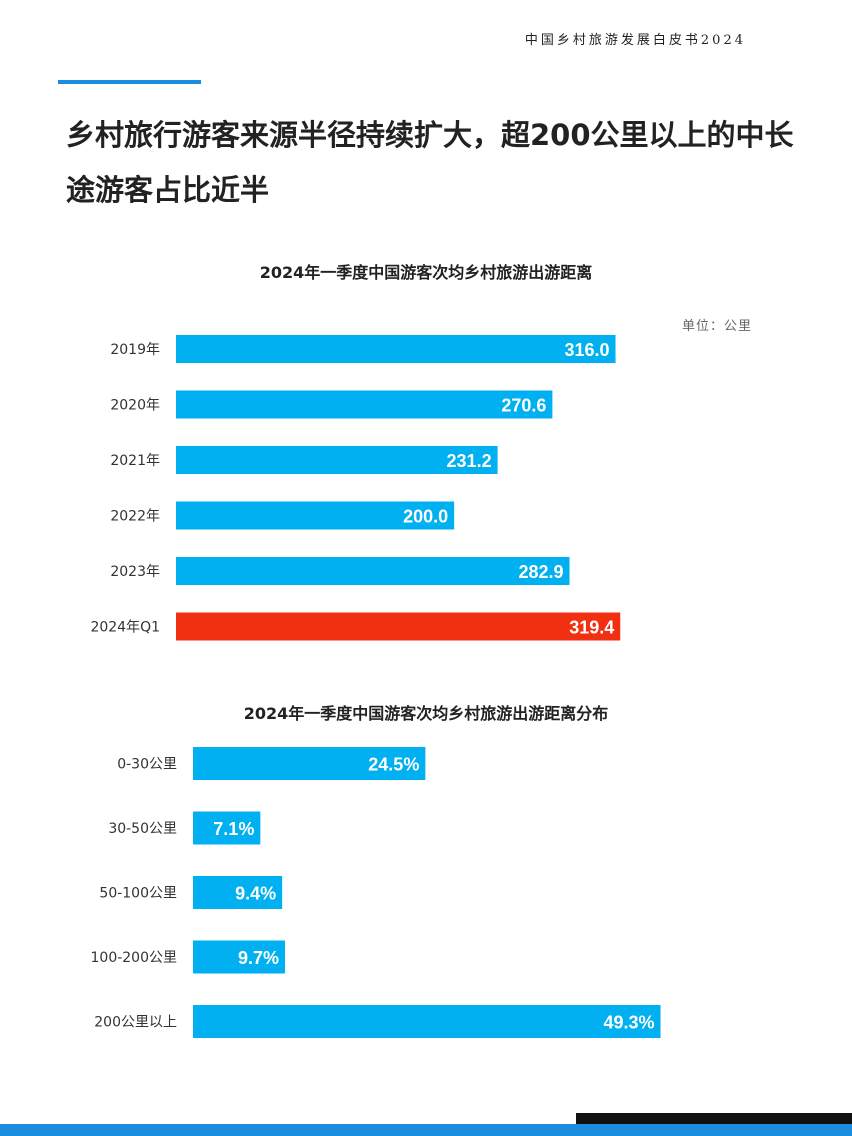 The height and width of the screenshot is (1136, 852). Describe the element at coordinates (147, 765) in the screenshot. I see `category-label: 0-30公里` at that location.